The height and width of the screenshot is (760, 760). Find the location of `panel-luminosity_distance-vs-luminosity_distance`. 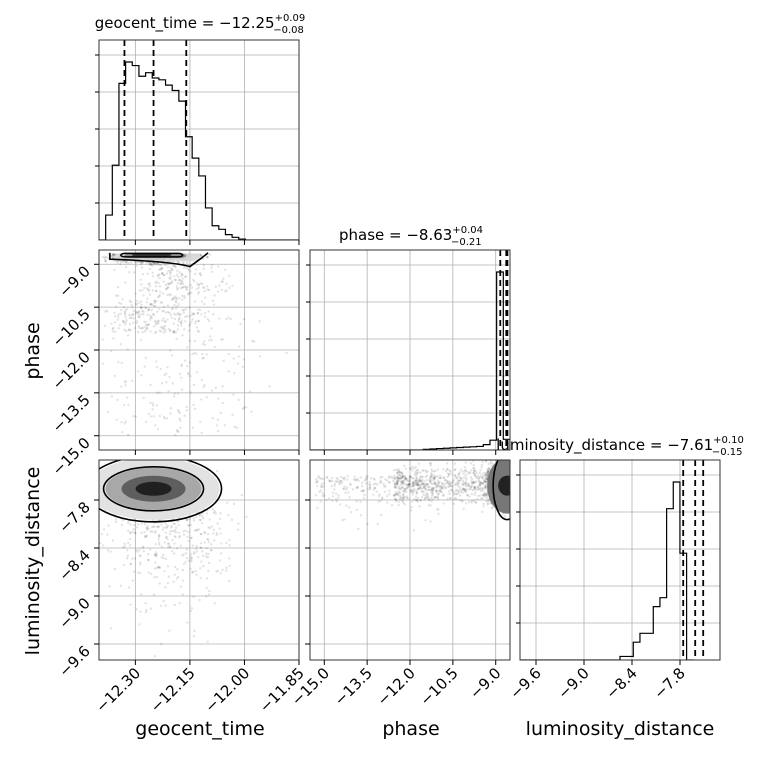

panel-luminosity_distance-vs-luminosity_distance is located at coordinates (620, 560).